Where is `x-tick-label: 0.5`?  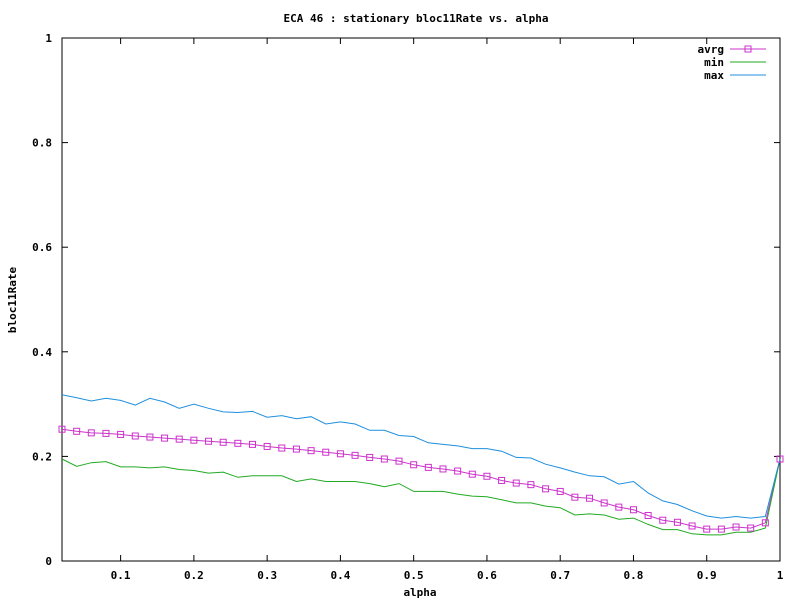 x-tick-label: 0.5 is located at coordinates (414, 575).